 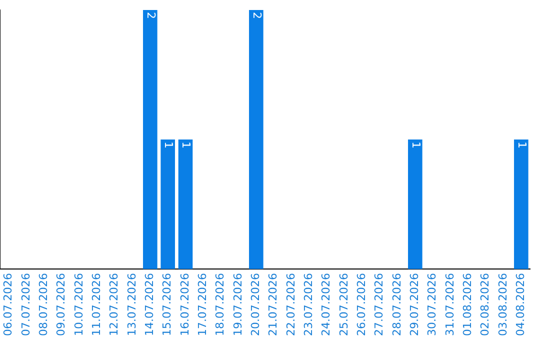 What do you see at coordinates (485, 304) in the screenshot?
I see `x-tick-label: 02.08.2026` at bounding box center [485, 304].